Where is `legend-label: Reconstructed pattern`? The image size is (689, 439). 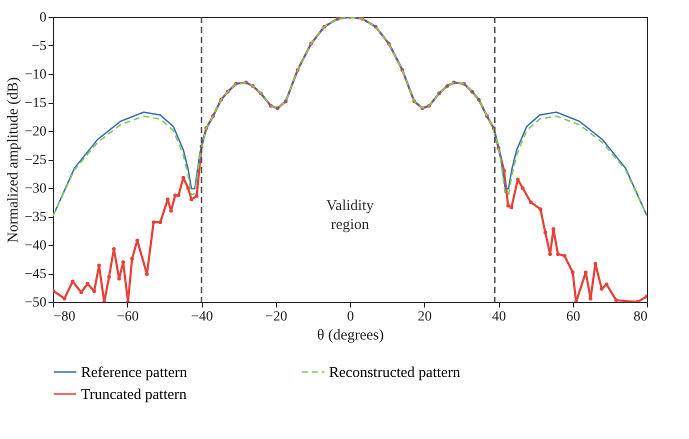 legend-label: Reconstructed pattern is located at coordinates (395, 373).